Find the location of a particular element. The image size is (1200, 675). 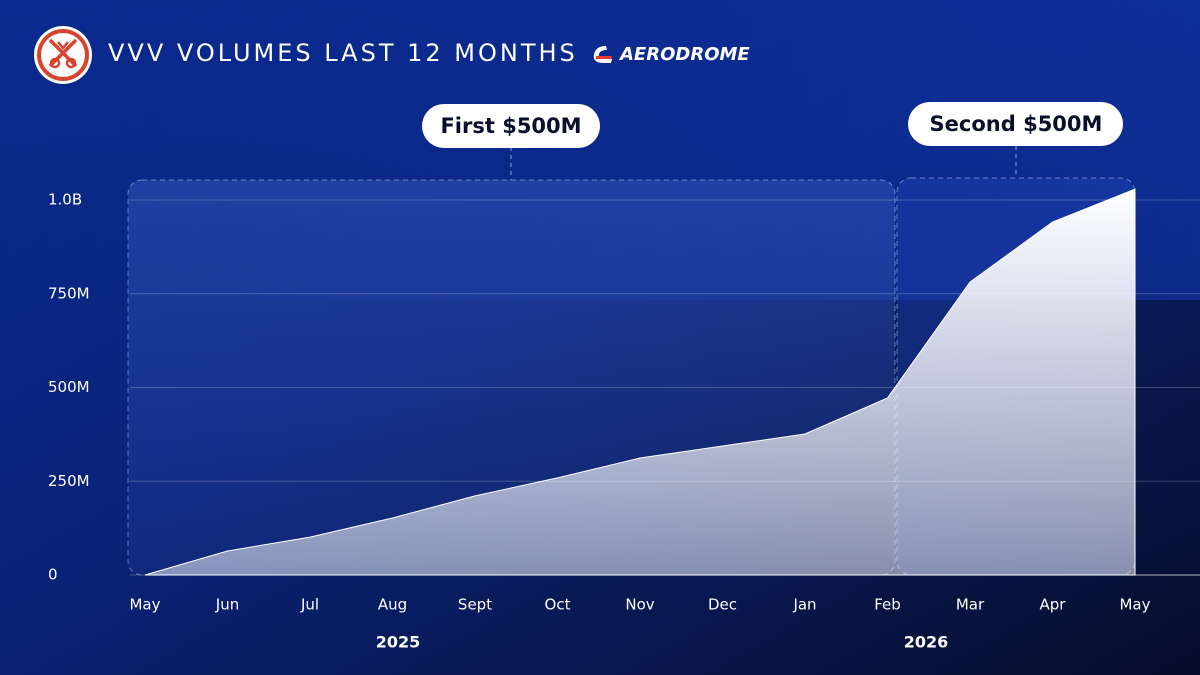

x-tick-label: Jan is located at coordinates (804, 605).